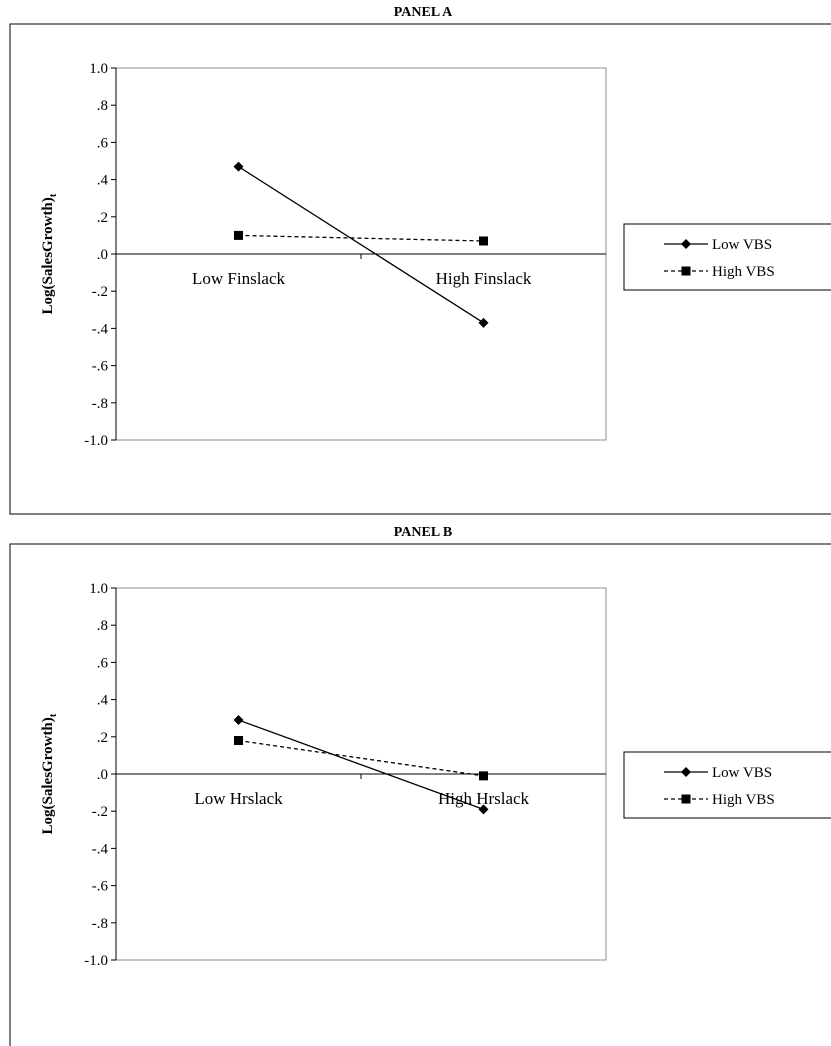  What do you see at coordinates (238, 798) in the screenshot?
I see `x-category-label: Low Hrslack` at bounding box center [238, 798].